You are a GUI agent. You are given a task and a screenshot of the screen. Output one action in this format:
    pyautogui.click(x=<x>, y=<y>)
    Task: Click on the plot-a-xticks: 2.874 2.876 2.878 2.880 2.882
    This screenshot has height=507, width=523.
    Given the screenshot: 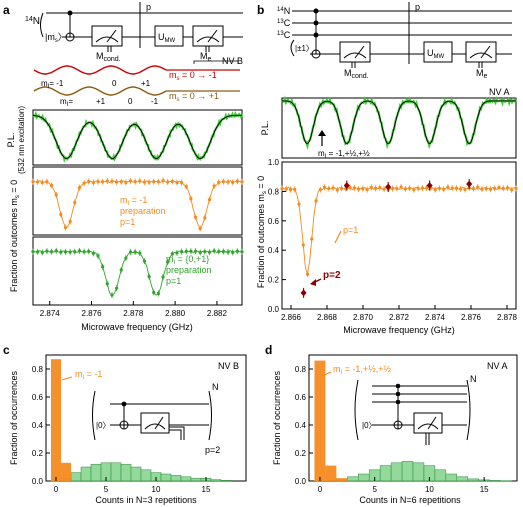 What is the action you would take?
    pyautogui.click(x=133, y=309)
    